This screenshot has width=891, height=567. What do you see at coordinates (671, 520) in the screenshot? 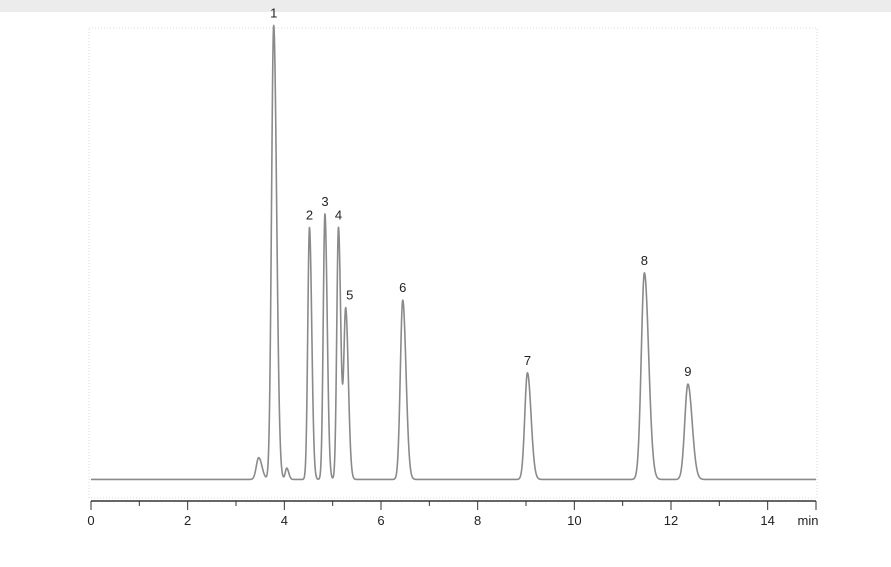
I see `x-tick-label: 12` at bounding box center [671, 520].